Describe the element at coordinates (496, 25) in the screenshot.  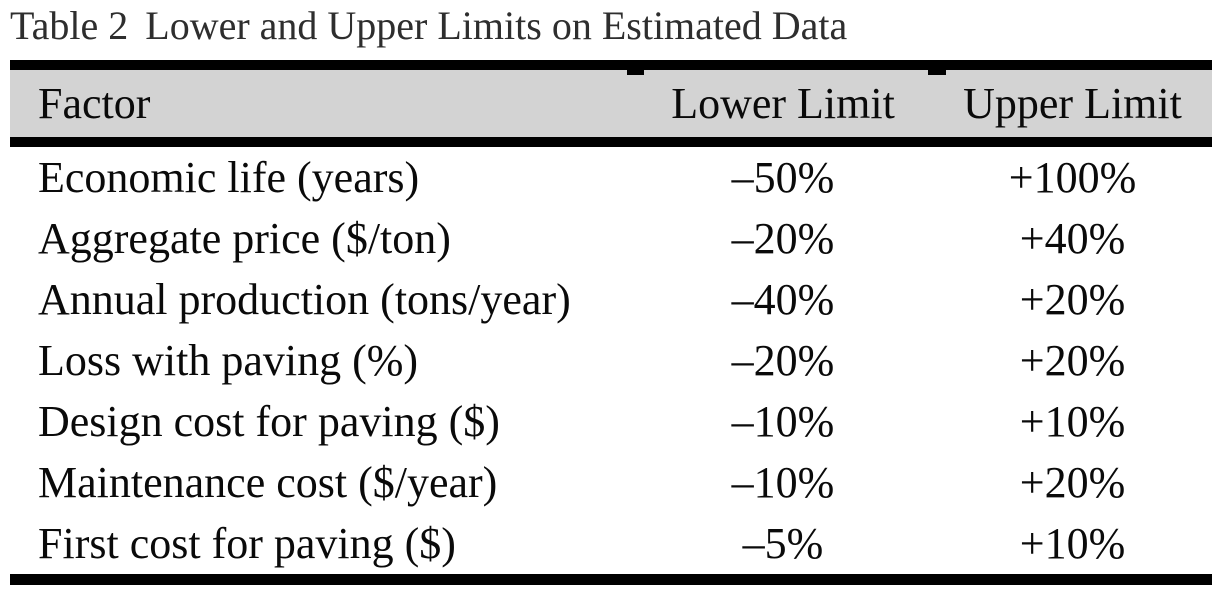
I see `table-caption-title: Lower and Upper Limits on Estimated Data` at that location.